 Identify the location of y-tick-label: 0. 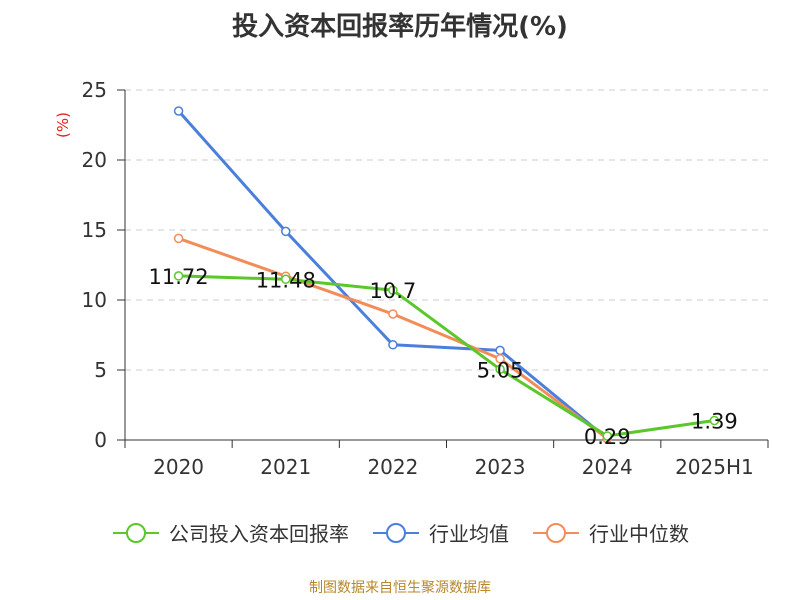
(100, 440).